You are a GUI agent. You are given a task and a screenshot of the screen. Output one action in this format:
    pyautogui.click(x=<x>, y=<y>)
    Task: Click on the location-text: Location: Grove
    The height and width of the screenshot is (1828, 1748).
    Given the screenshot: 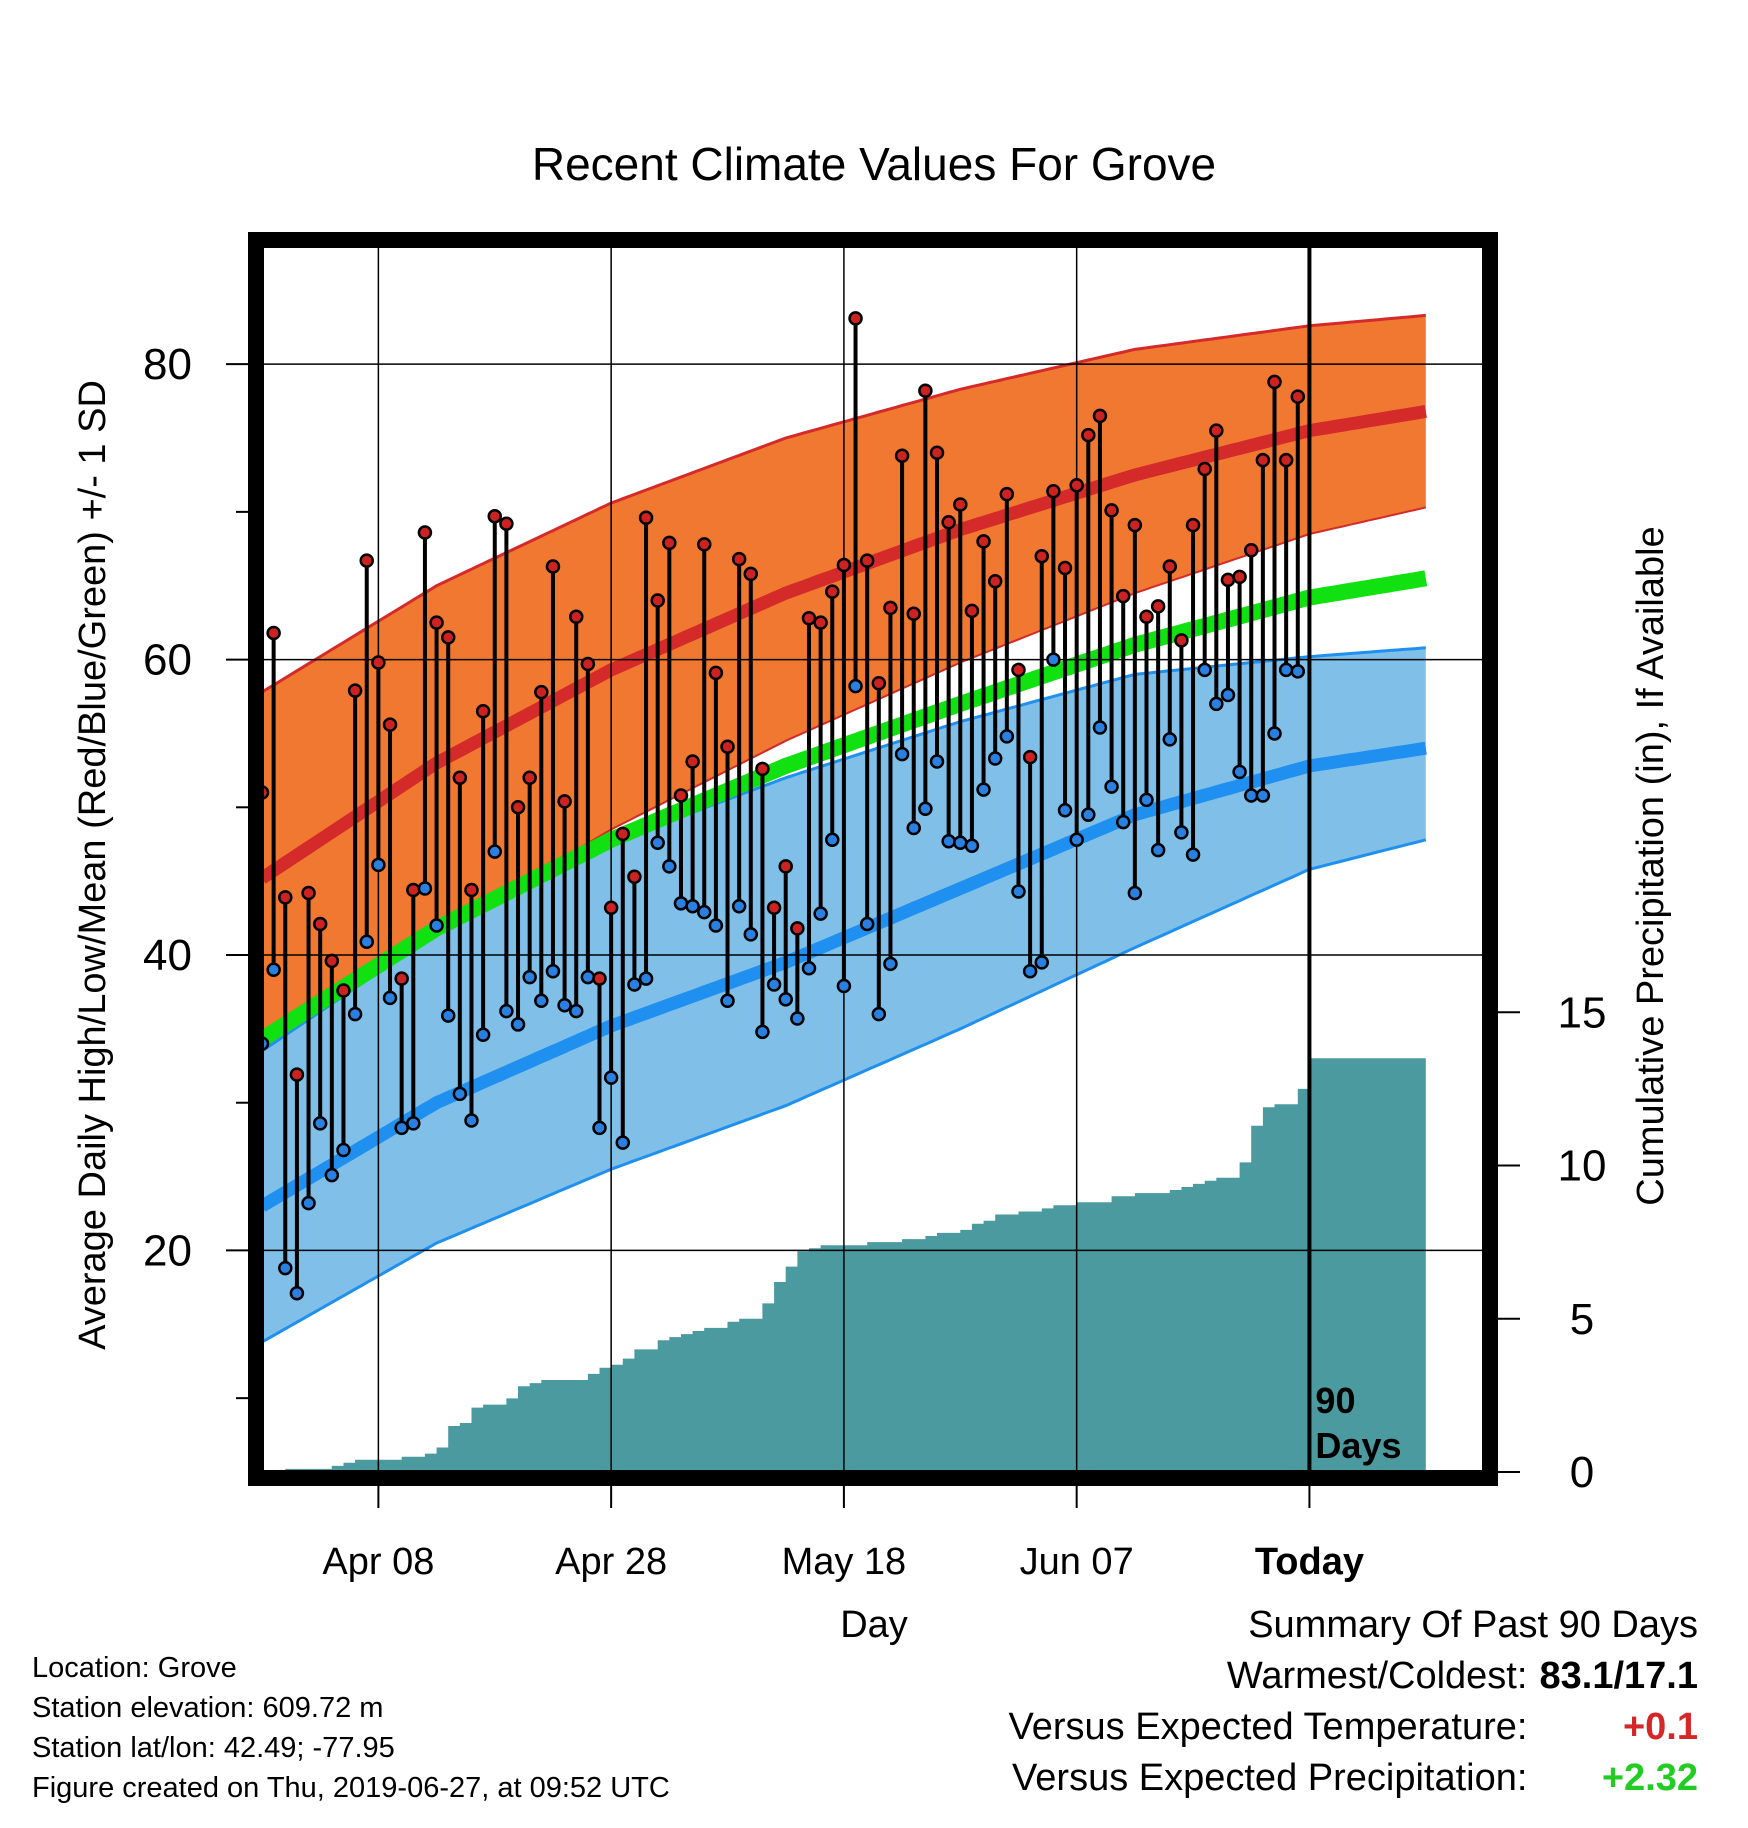 What is the action you would take?
    pyautogui.click(x=134, y=1668)
    